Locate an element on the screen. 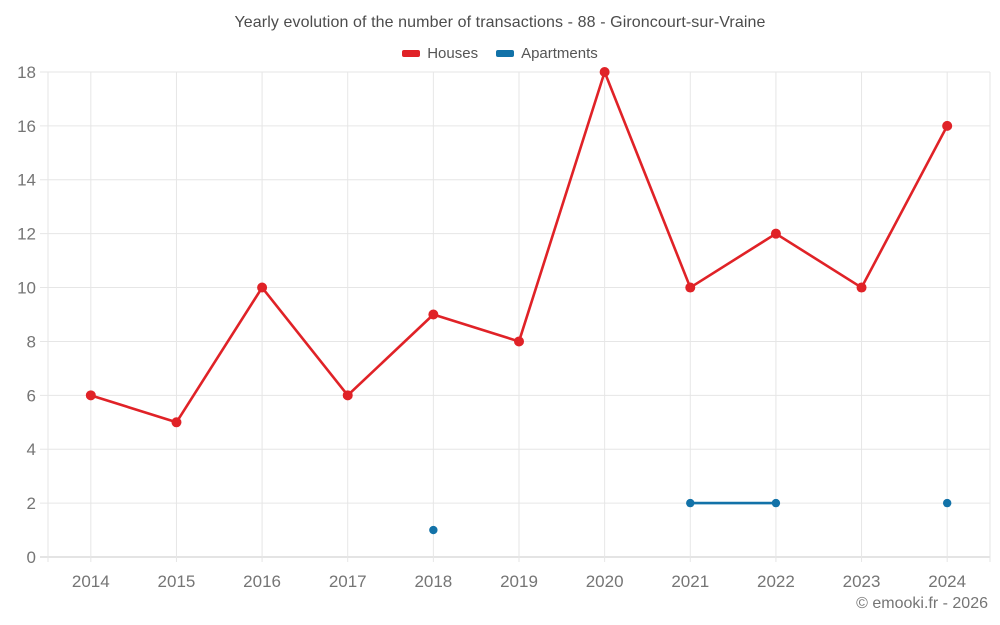  legend-label-apartments: Apartments is located at coordinates (559, 53).